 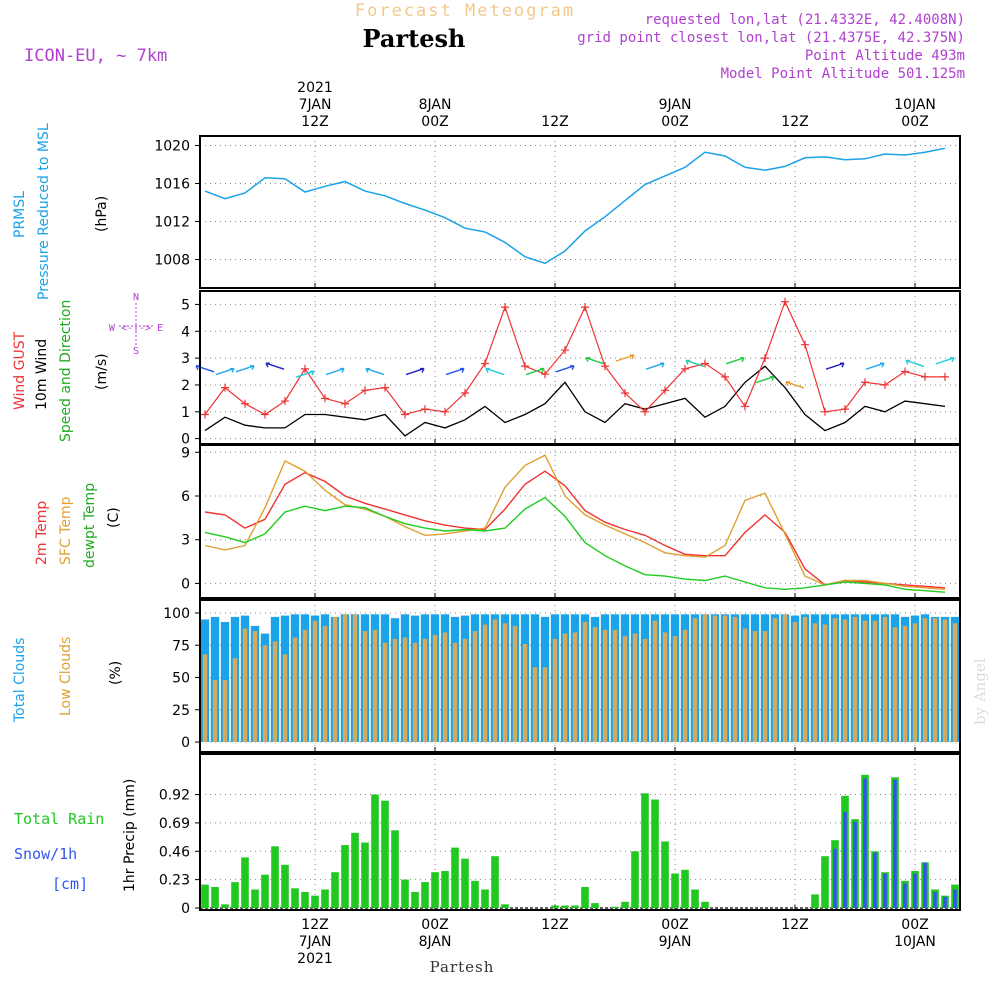 I want to click on y-tick-label: 1012, so click(x=172, y=223).